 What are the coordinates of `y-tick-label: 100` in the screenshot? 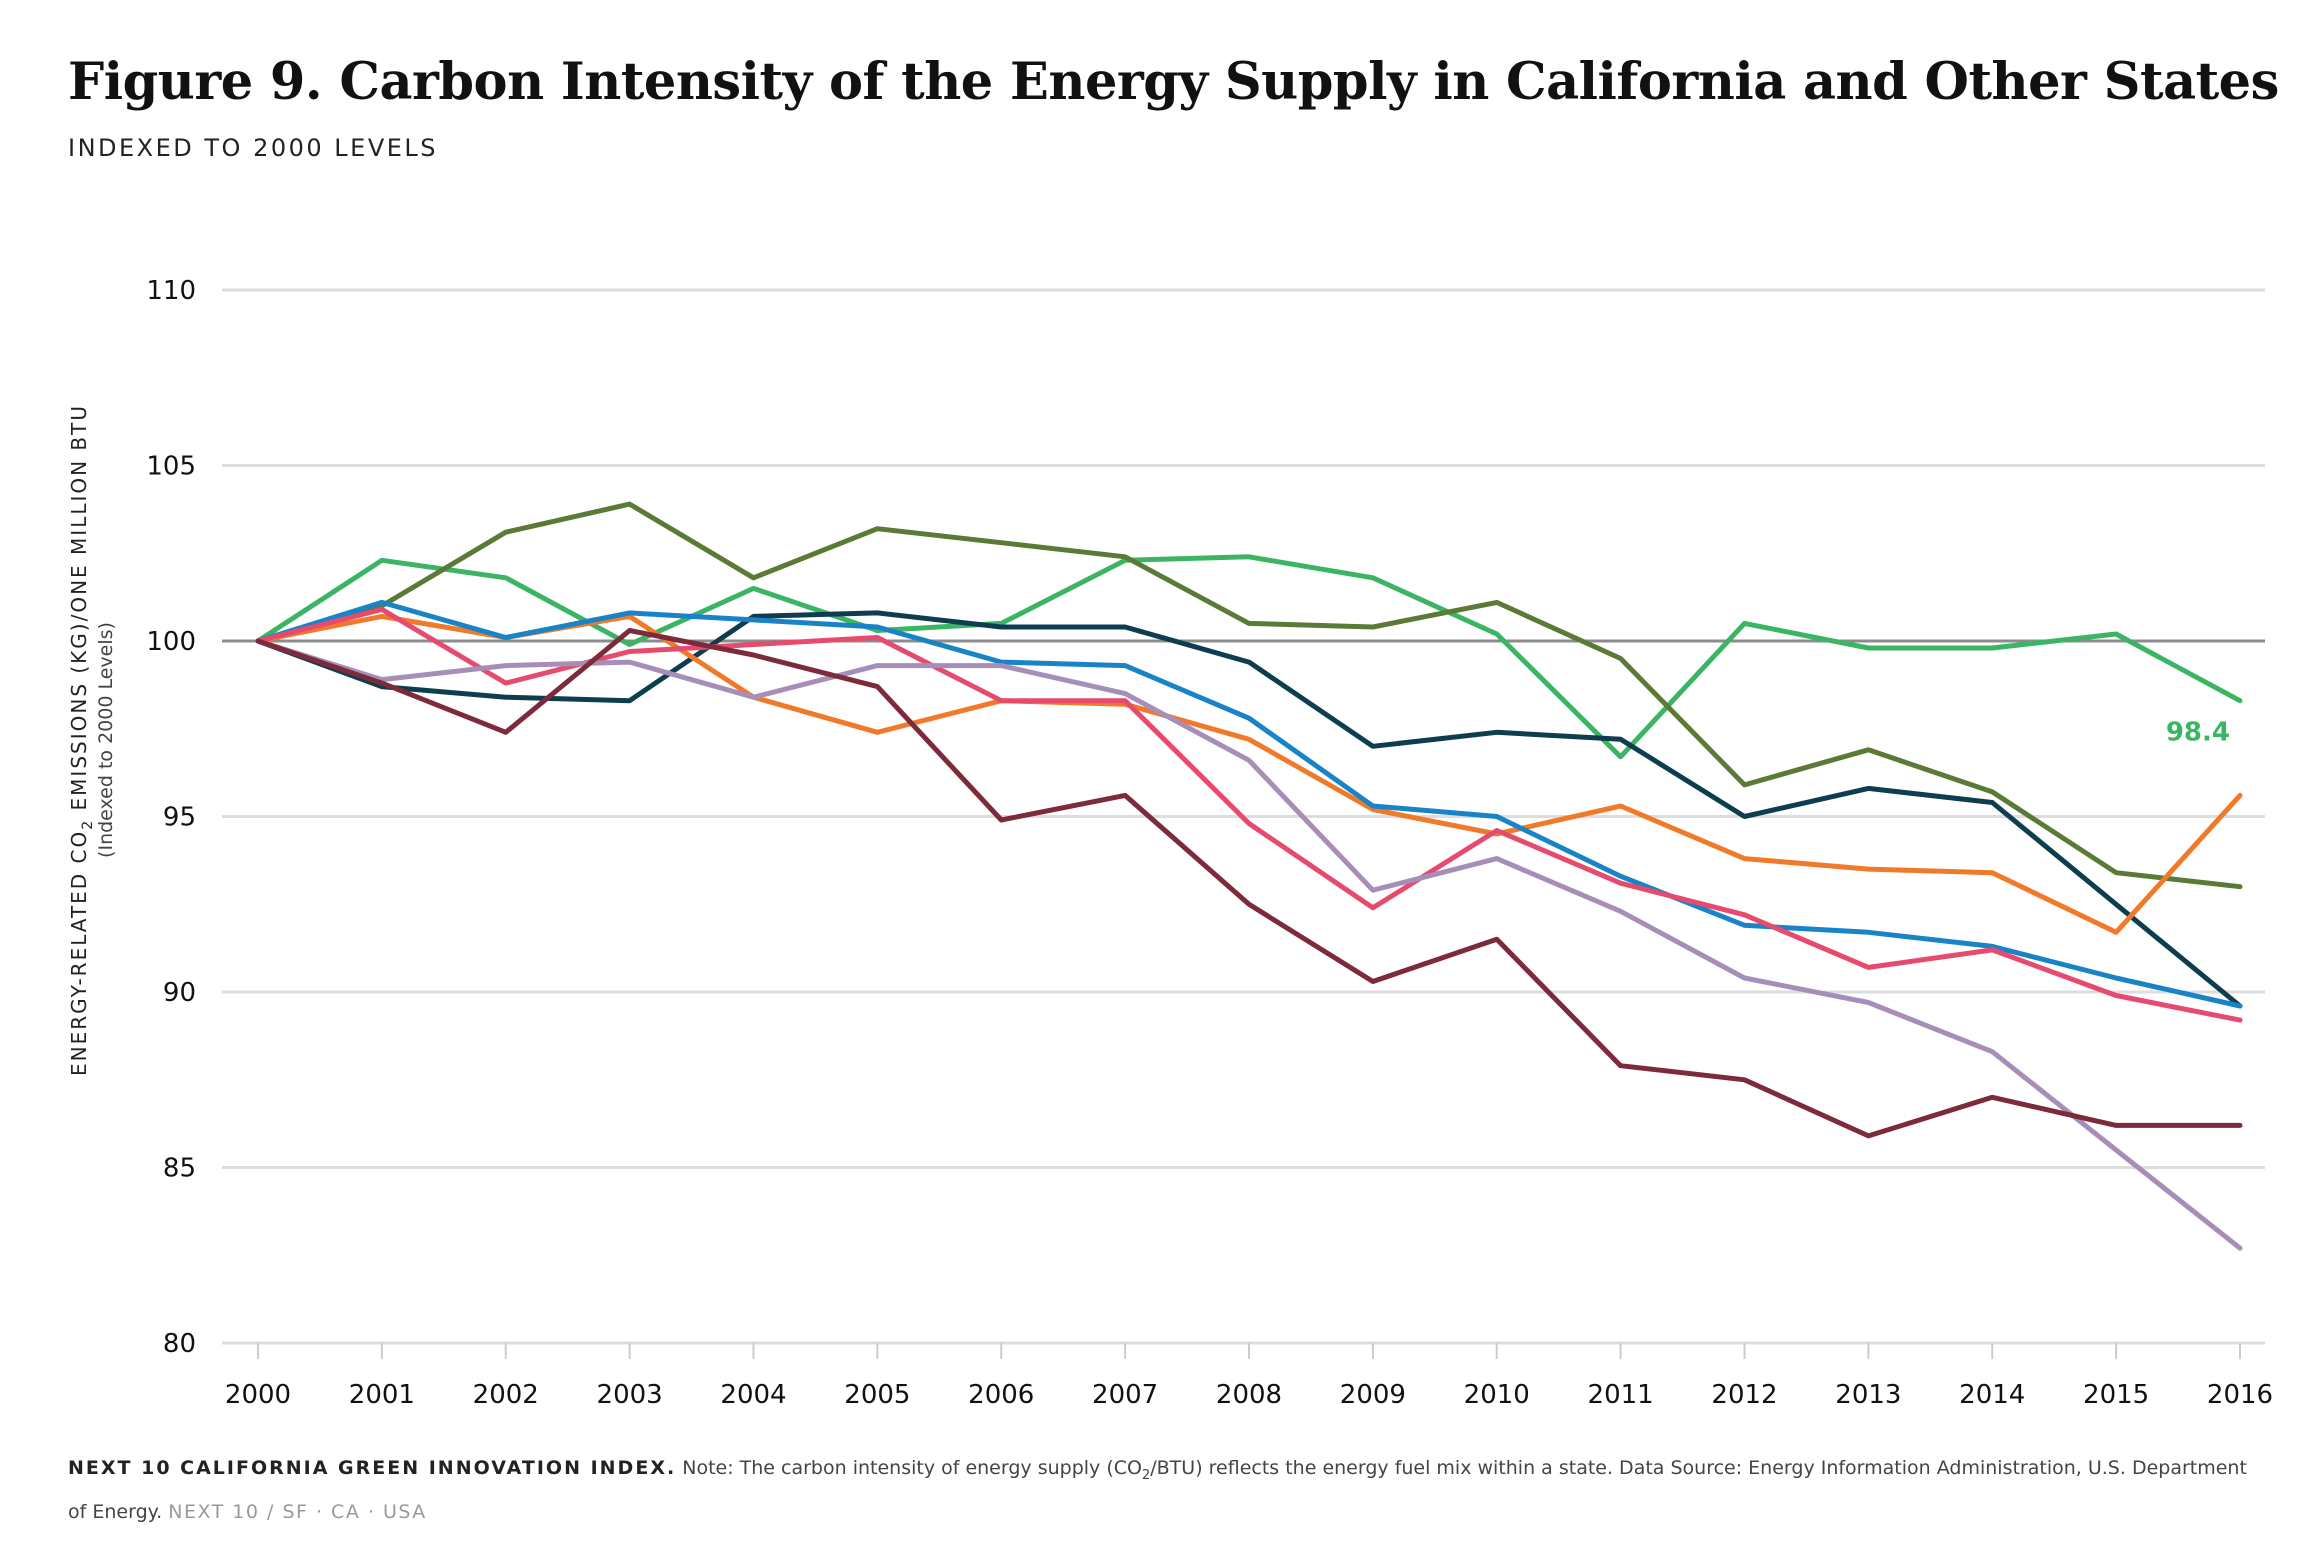 It's located at (171, 642).